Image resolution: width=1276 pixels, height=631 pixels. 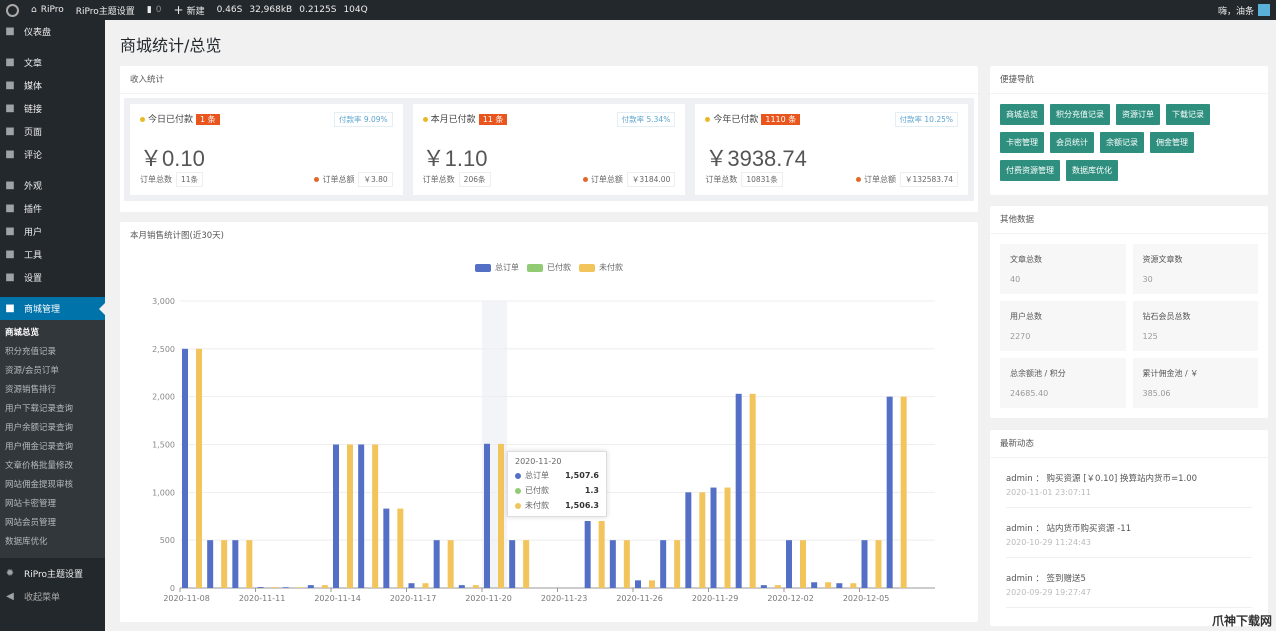 What do you see at coordinates (31, 523) in the screenshot?
I see `submenu-item: 网站会员管理` at bounding box center [31, 523].